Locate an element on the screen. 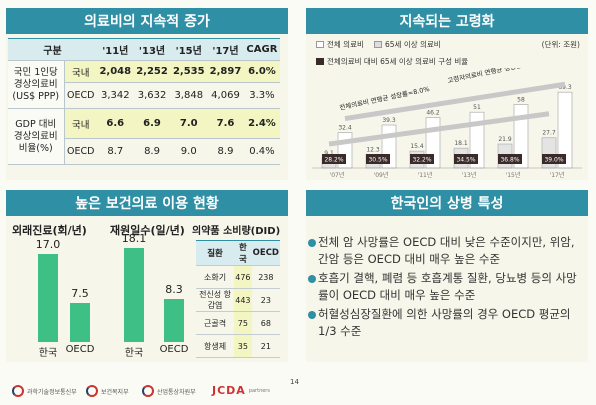  msit-logo-icon is located at coordinates (18, 391).